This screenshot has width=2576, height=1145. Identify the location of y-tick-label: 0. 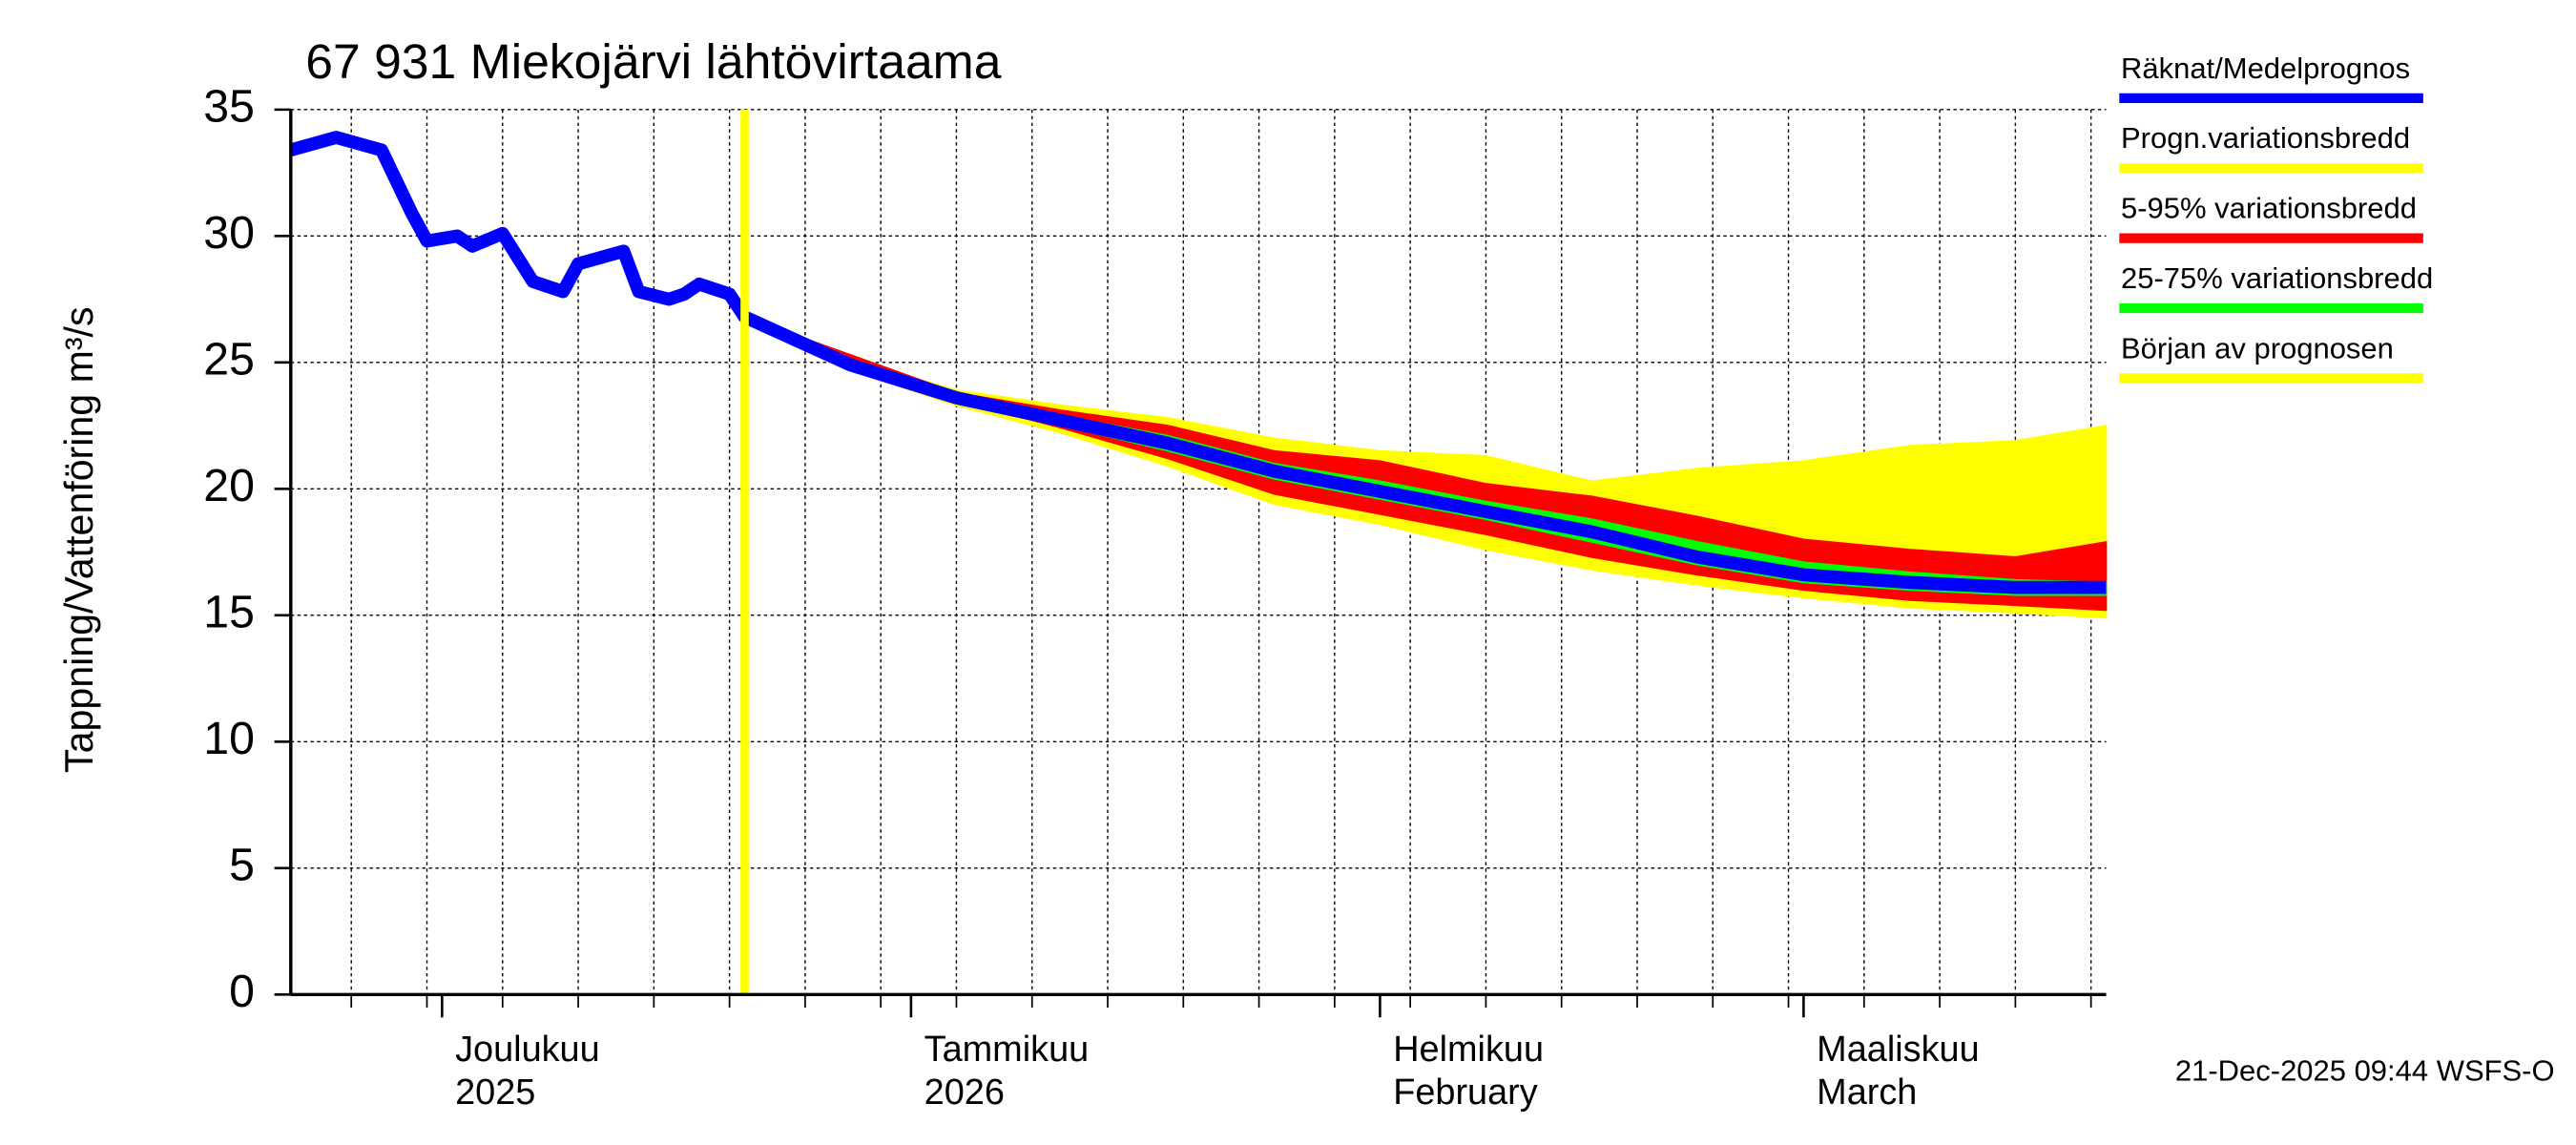
(242, 992).